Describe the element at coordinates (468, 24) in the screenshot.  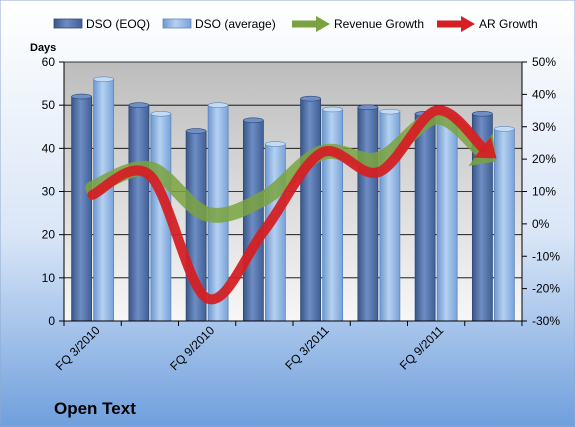
I see `legend-arrow-ar-growth` at that location.